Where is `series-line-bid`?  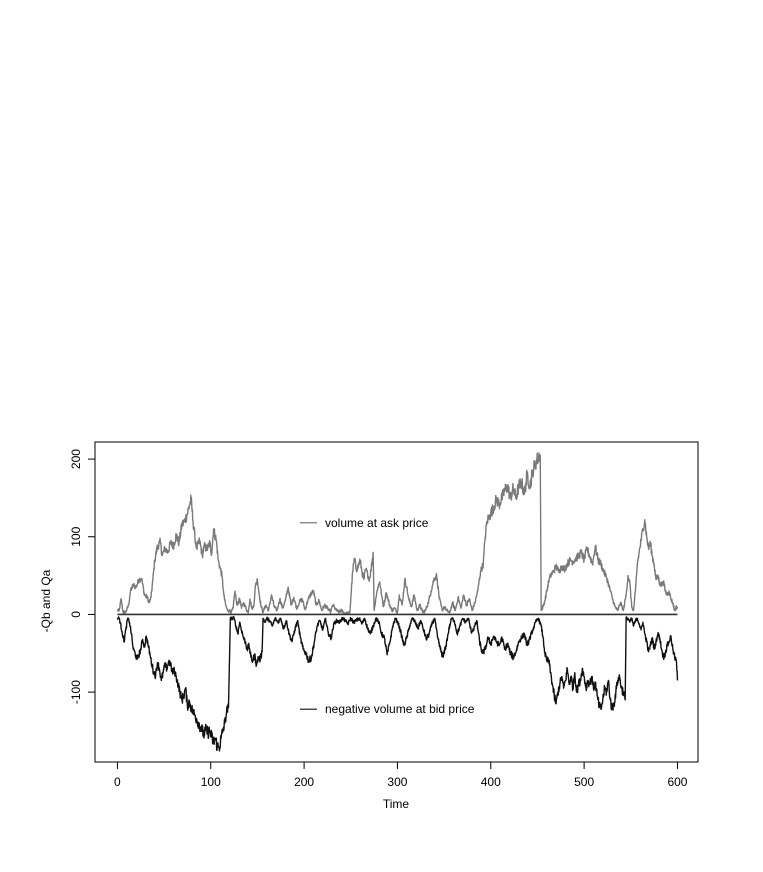 series-line-bid is located at coordinates (397, 683).